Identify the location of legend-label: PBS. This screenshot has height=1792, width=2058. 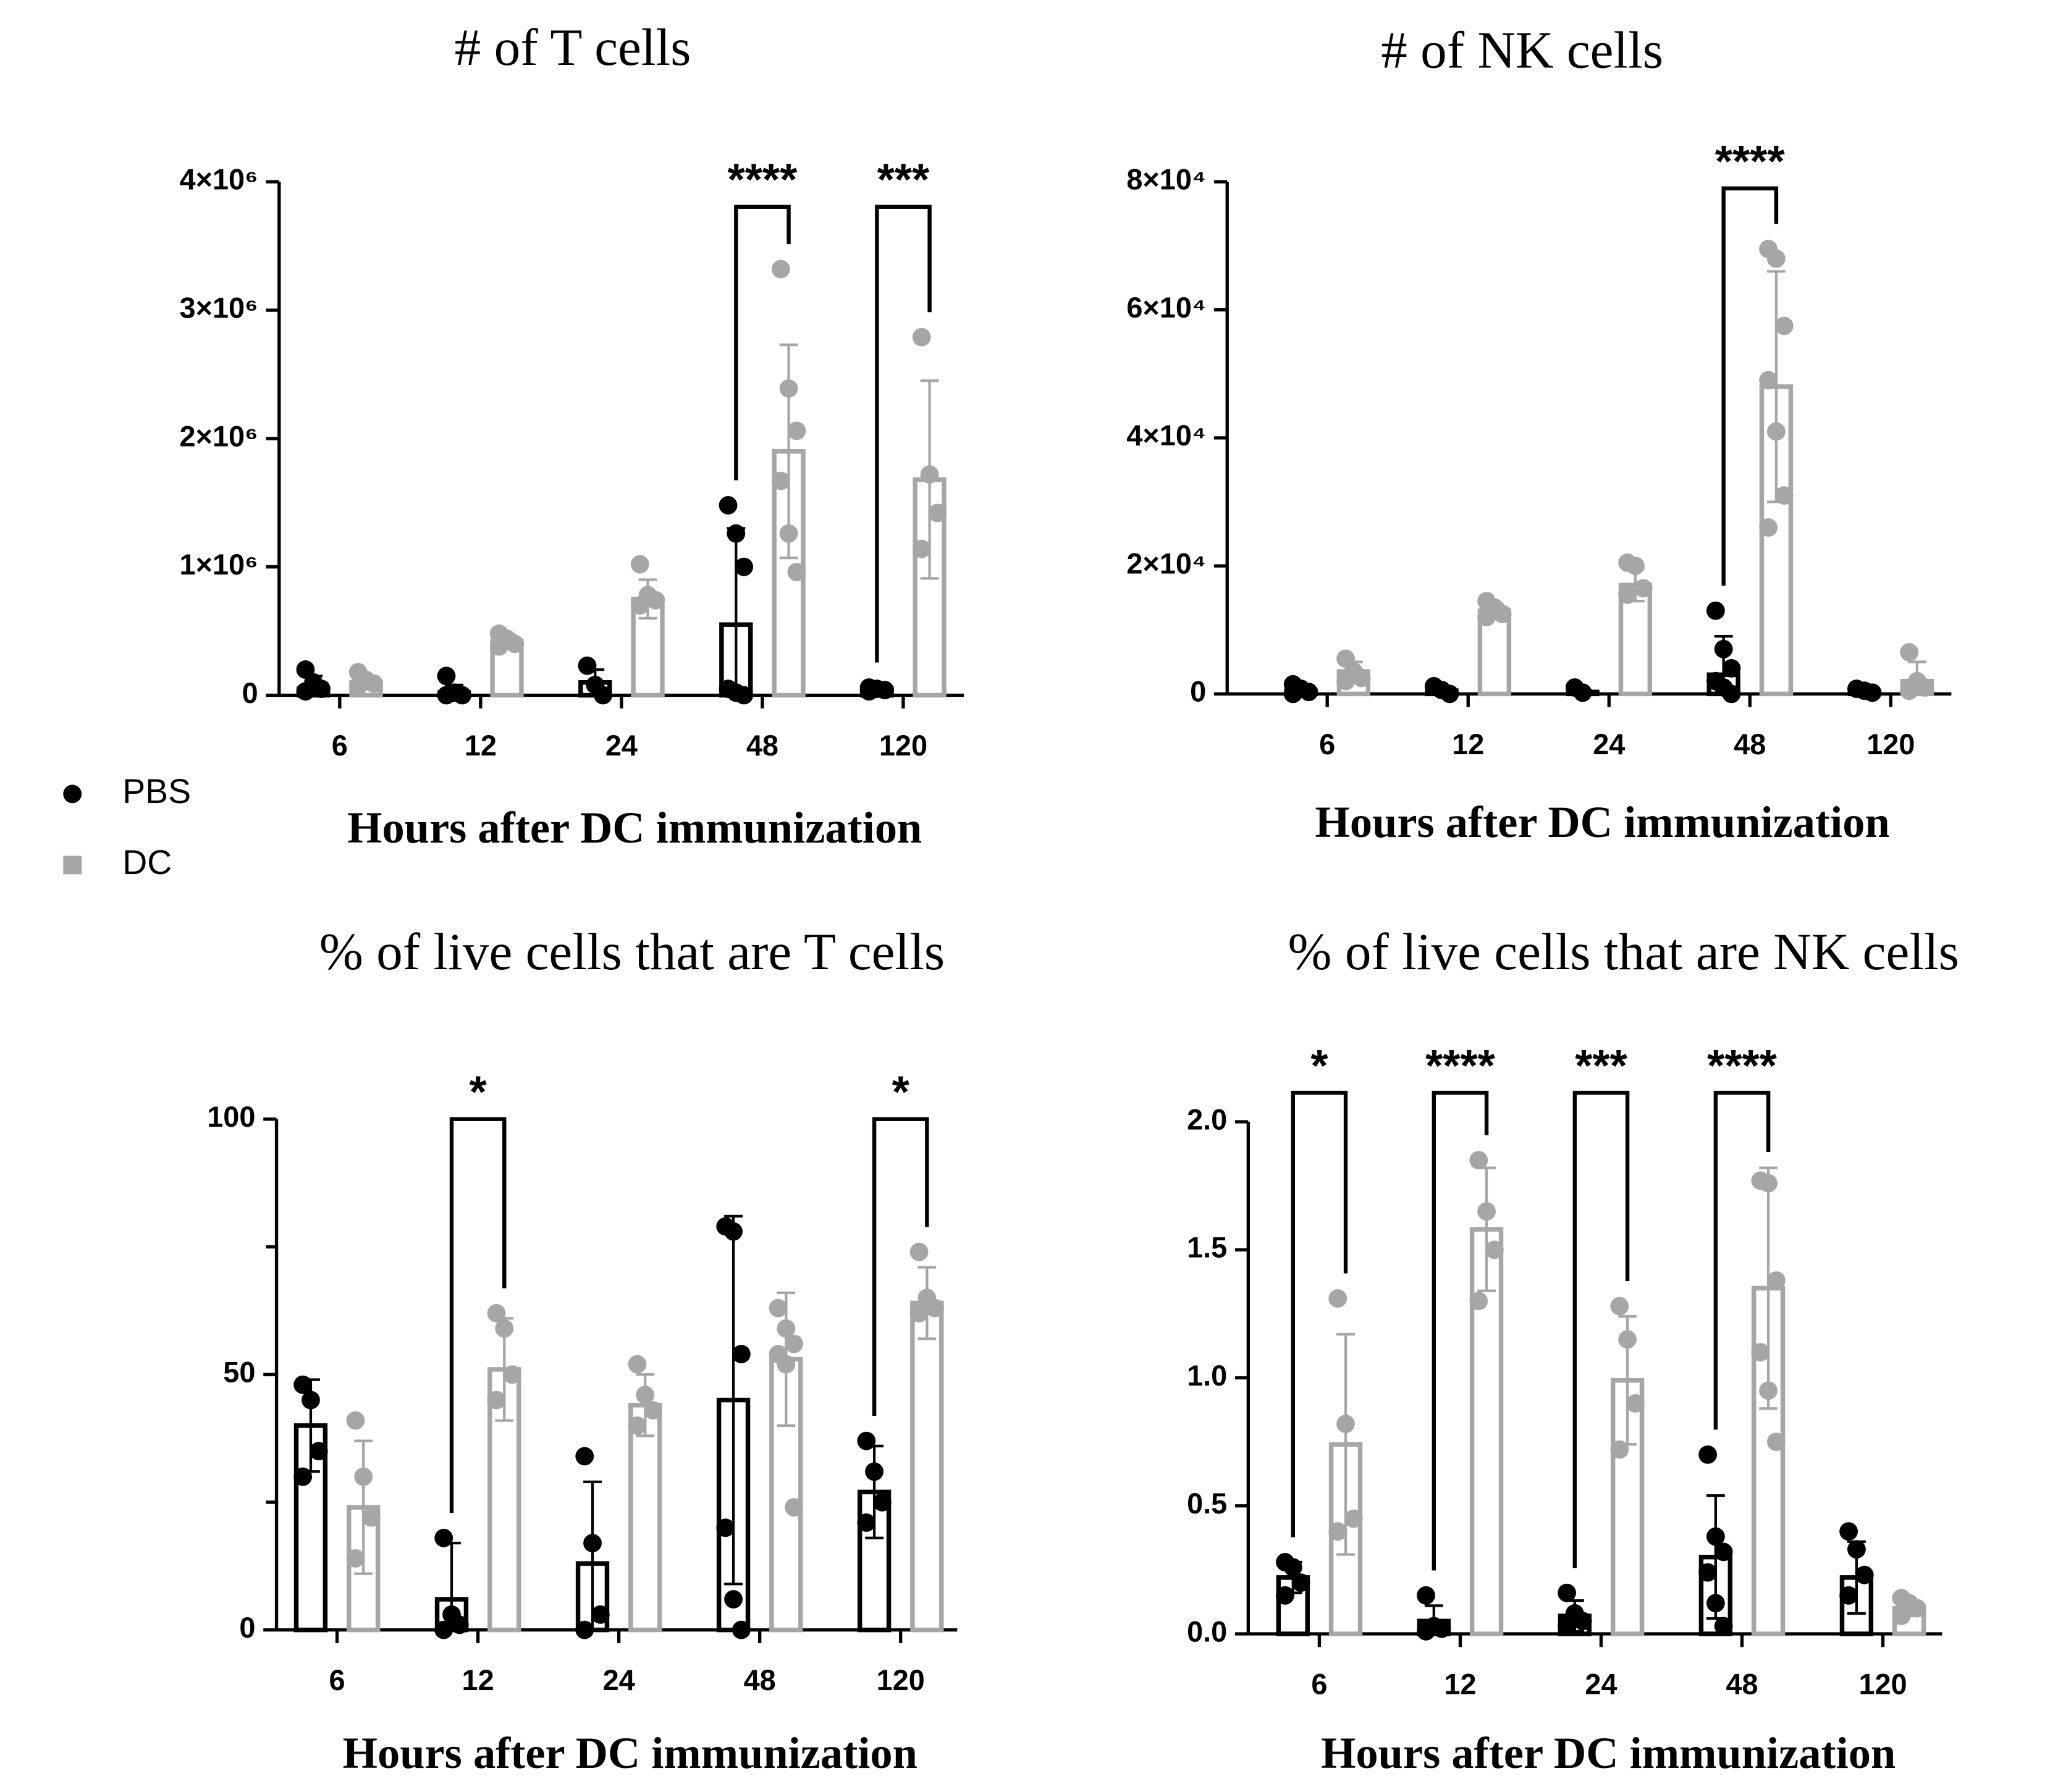
(156, 791).